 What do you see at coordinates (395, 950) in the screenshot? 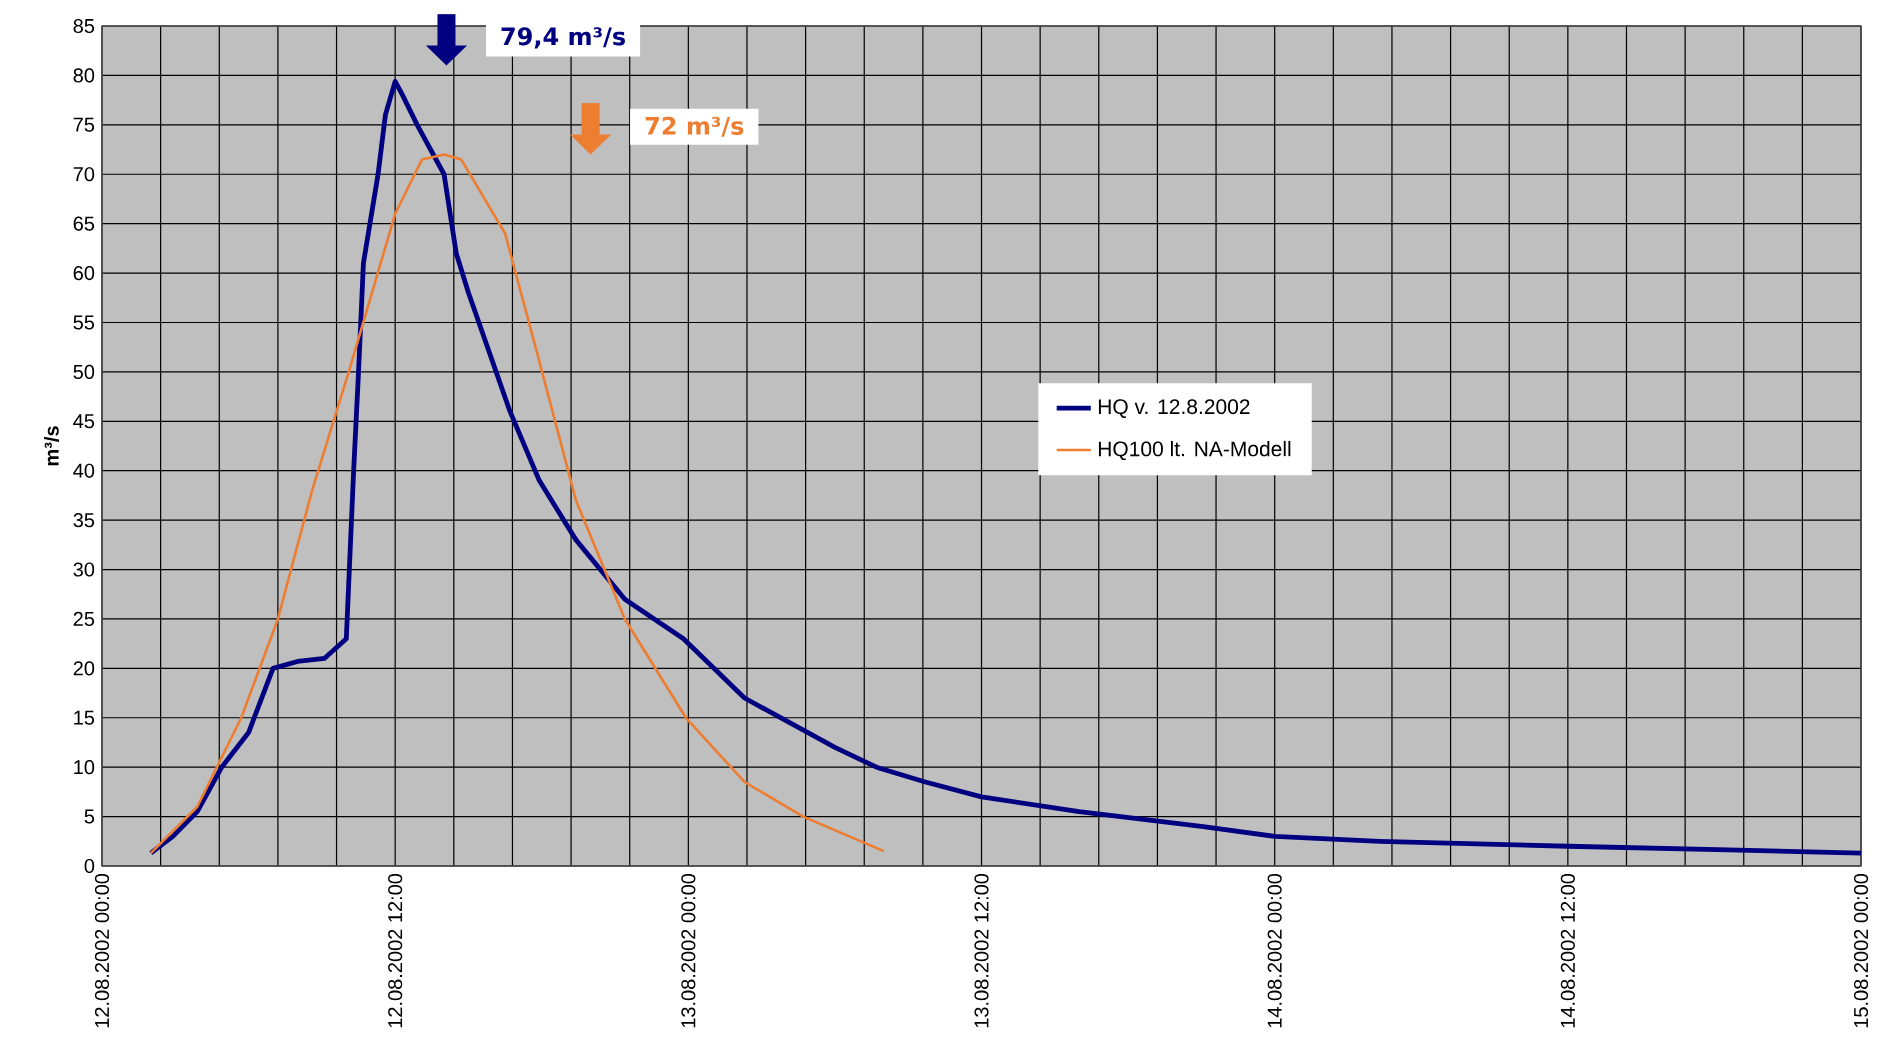
I see `x-tick-label: 12.08.2002 12:00` at bounding box center [395, 950].